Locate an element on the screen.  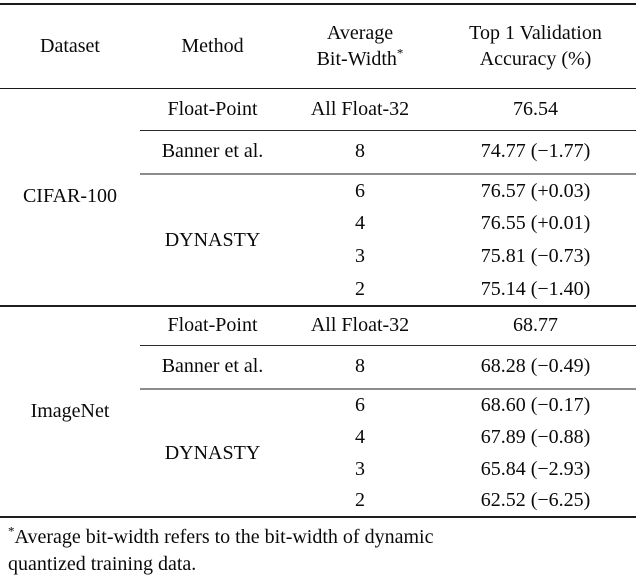
accuracy-cell: 75.81 (−0.73) is located at coordinates (535, 256).